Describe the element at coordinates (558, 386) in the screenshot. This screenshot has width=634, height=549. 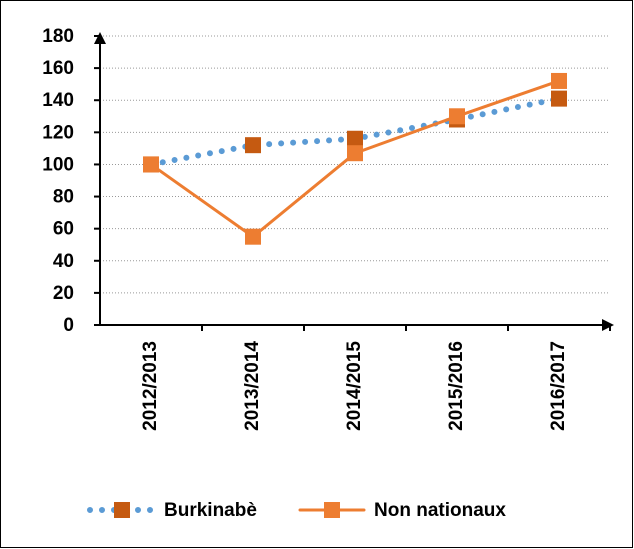
I see `x-tick-label: 2016/2017` at that location.